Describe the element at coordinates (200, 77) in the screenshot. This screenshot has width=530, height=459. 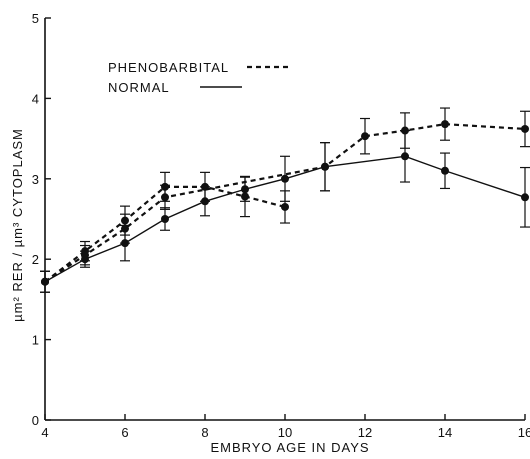
I see `legend: PHENOBARBITAL NORMAL` at that location.